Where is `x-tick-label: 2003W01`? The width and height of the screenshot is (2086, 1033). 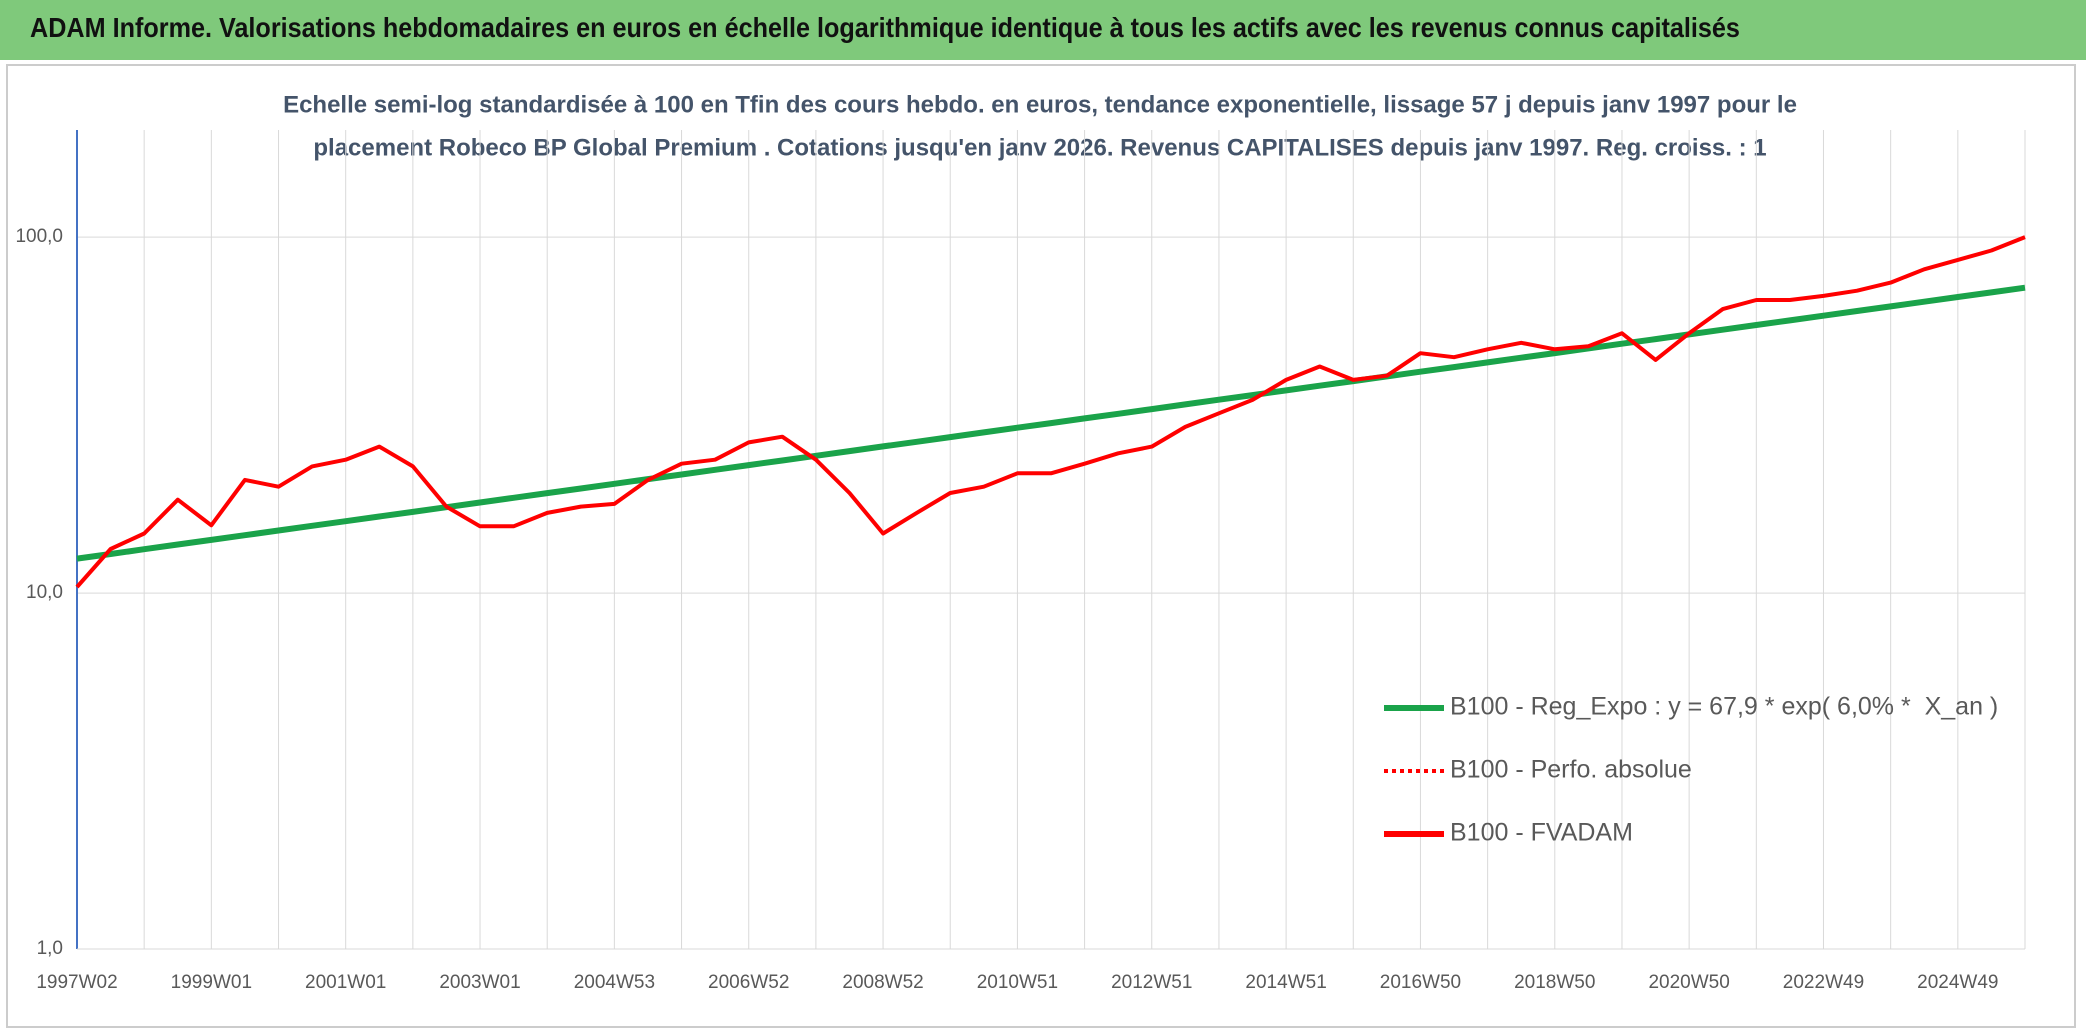
x-tick-label: 2003W01 is located at coordinates (479, 982).